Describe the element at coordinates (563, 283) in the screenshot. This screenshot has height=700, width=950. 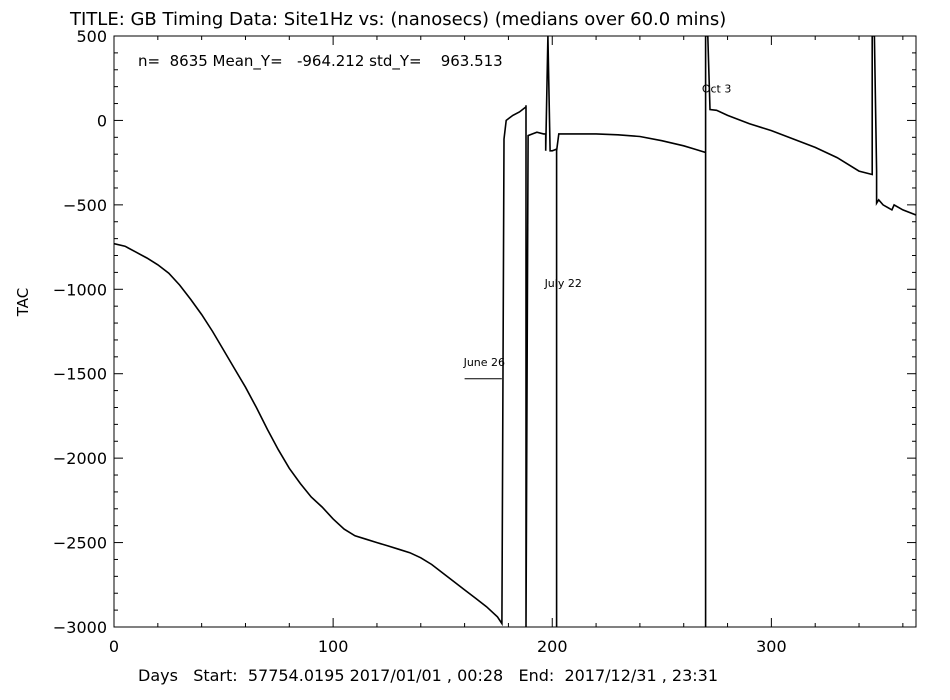
I see `annotation-label: July 22` at that location.